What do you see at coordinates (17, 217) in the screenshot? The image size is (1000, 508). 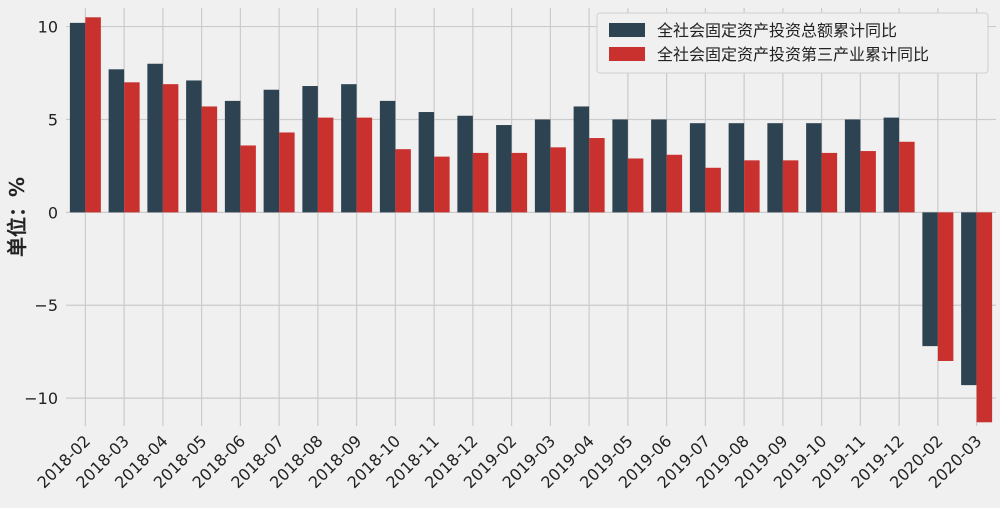 I see `y-axis-label: 单位：%` at bounding box center [17, 217].